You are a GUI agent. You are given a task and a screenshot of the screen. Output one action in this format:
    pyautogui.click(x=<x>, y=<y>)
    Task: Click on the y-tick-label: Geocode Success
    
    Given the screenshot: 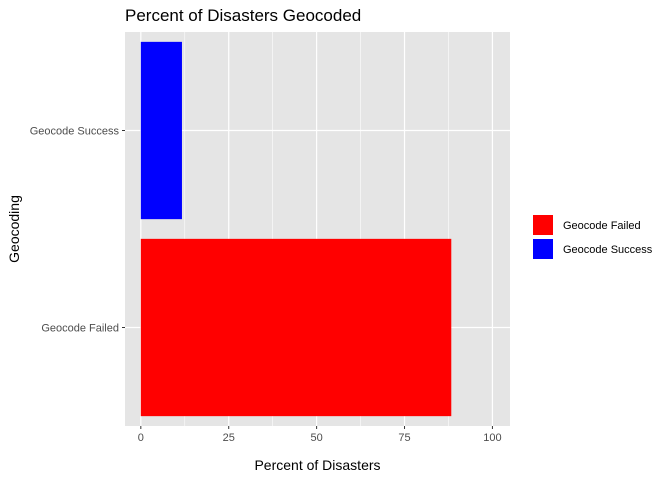 What is the action you would take?
    pyautogui.click(x=75, y=132)
    